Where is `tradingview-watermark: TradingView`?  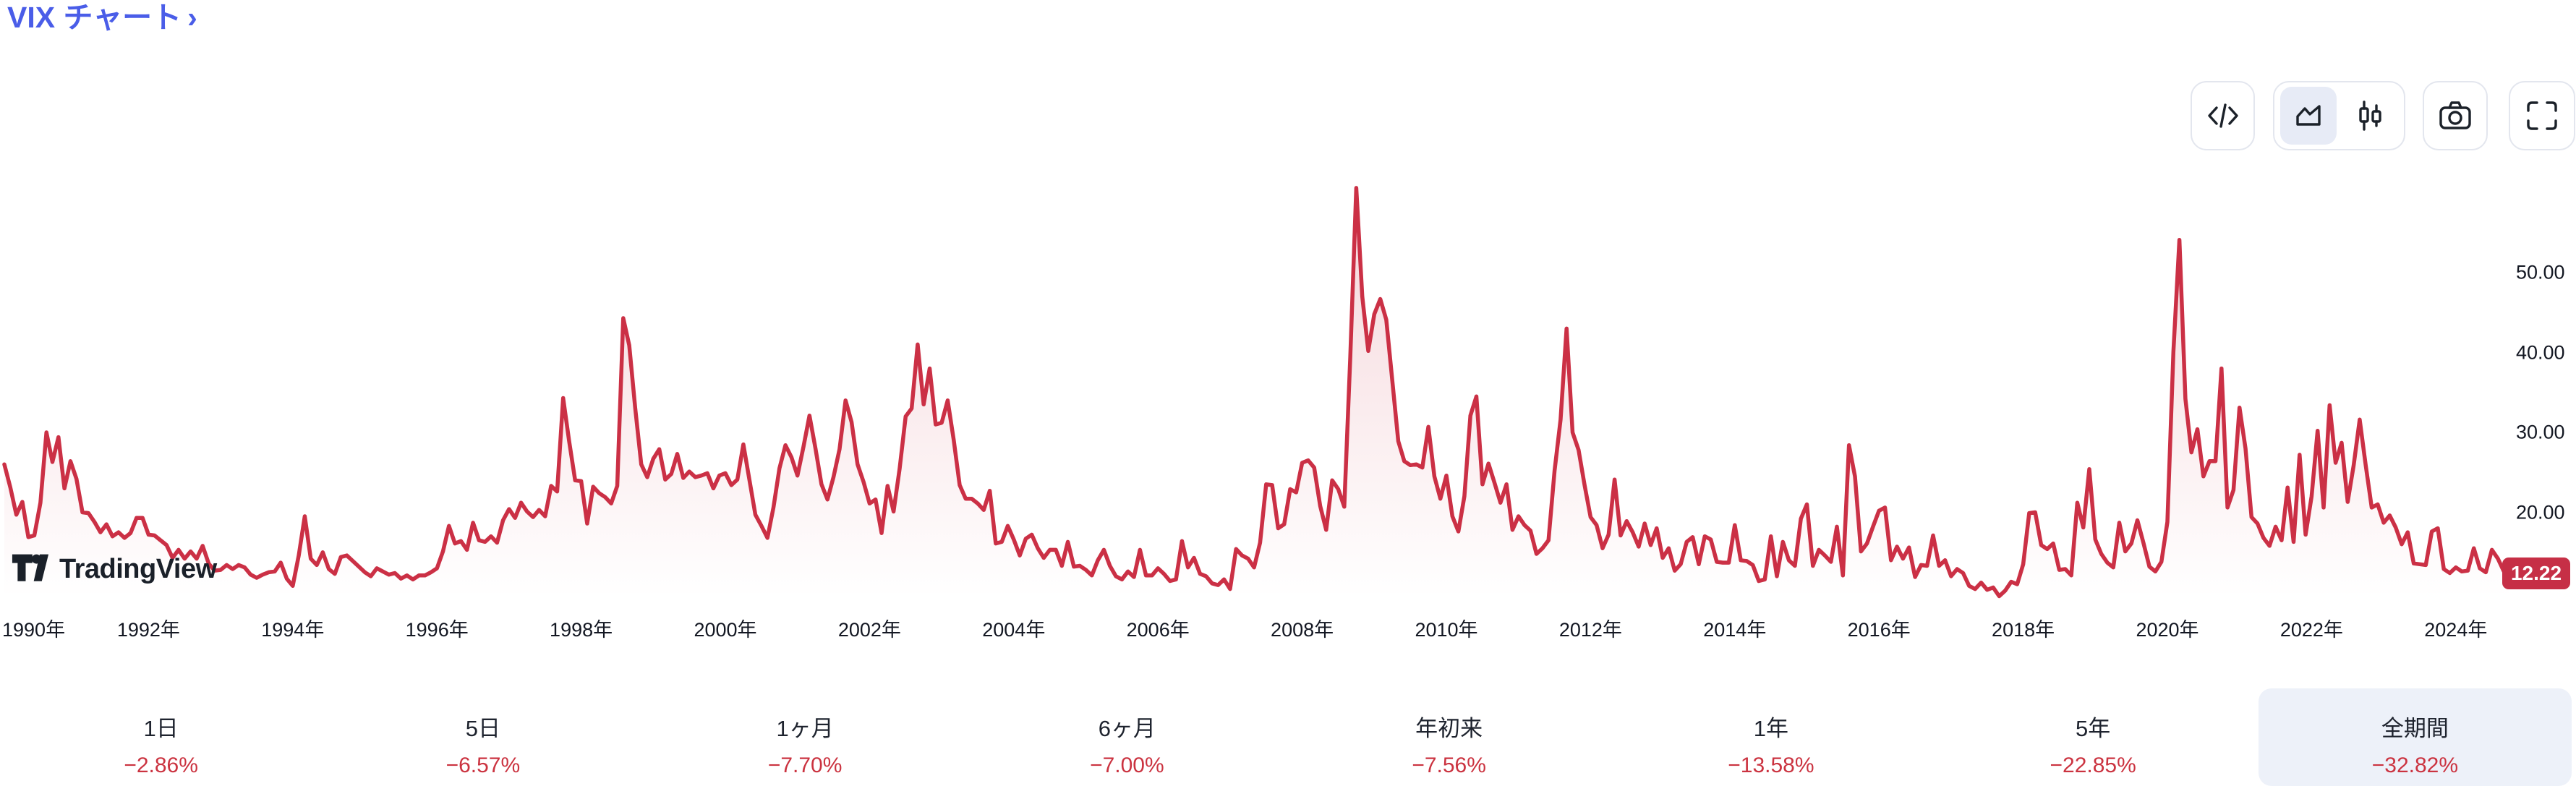
tradingview-watermark: TradingView is located at coordinates (115, 569).